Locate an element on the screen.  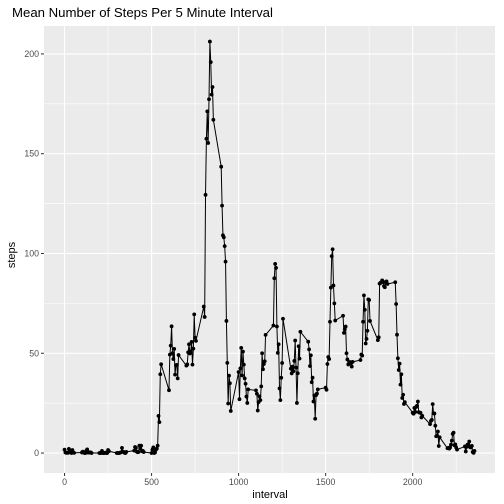
y-tick-label: 200 is located at coordinates (31, 54).